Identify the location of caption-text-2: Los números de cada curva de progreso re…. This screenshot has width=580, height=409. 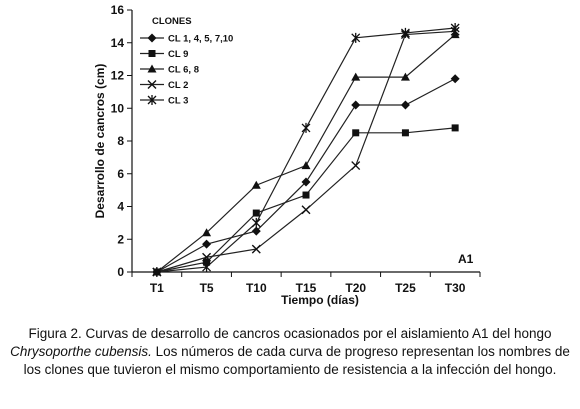
(296, 360).